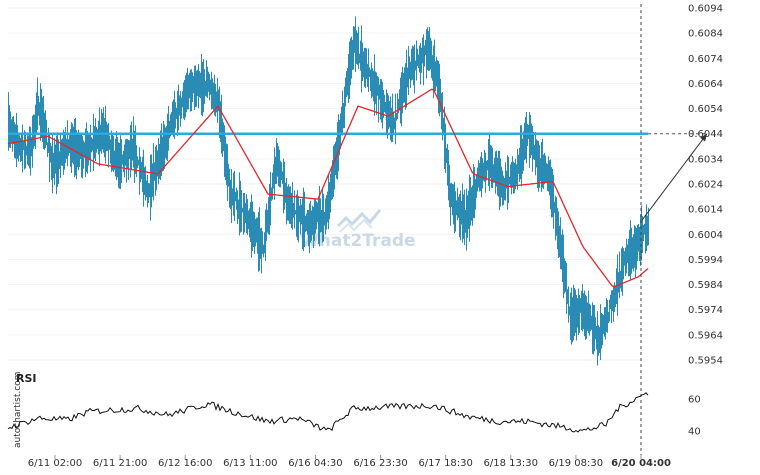  I want to click on price-tick-label: 0.6034, so click(705, 159).